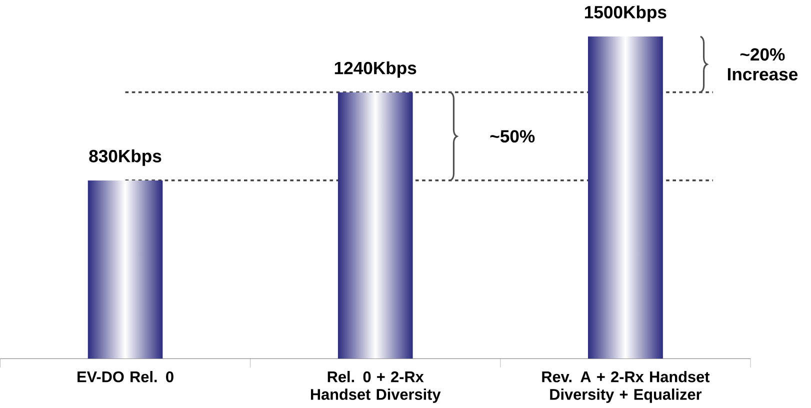  Describe the element at coordinates (375, 386) in the screenshot. I see `x-tick-label: Rel. 0 + 2-Rx Handset Diversity` at that location.